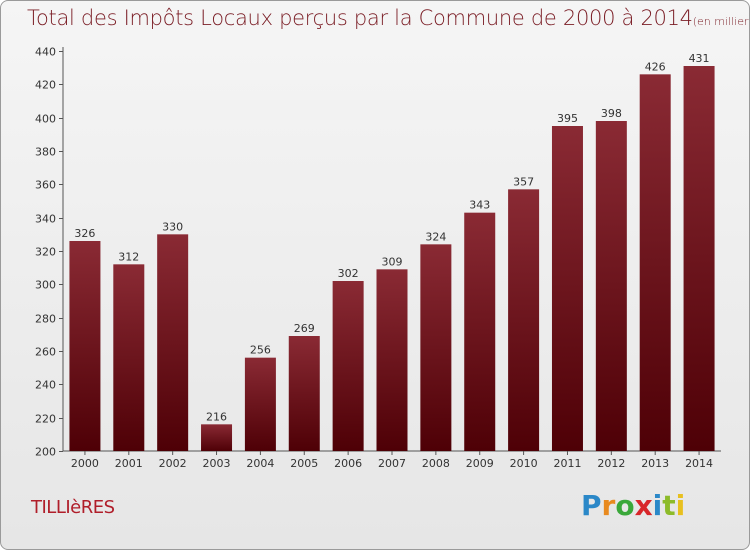 This screenshot has height=550, width=750. What do you see at coordinates (260, 404) in the screenshot?
I see `bar-2004` at bounding box center [260, 404].